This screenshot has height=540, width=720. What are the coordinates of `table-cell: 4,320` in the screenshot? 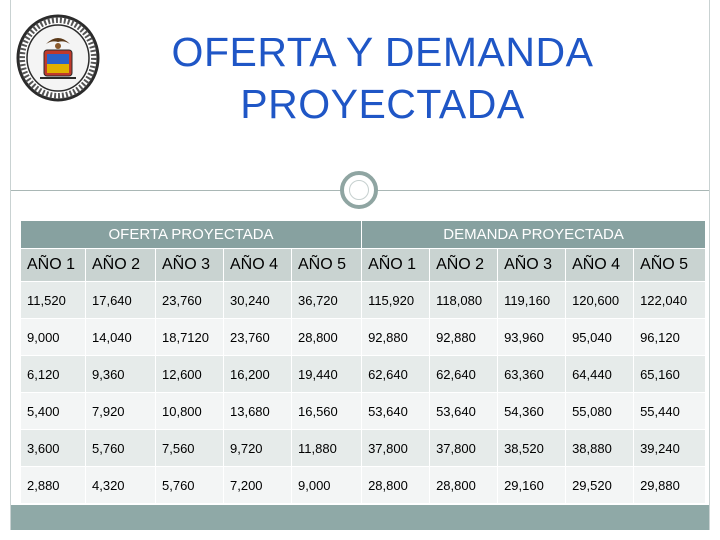 It's located at (120, 485).